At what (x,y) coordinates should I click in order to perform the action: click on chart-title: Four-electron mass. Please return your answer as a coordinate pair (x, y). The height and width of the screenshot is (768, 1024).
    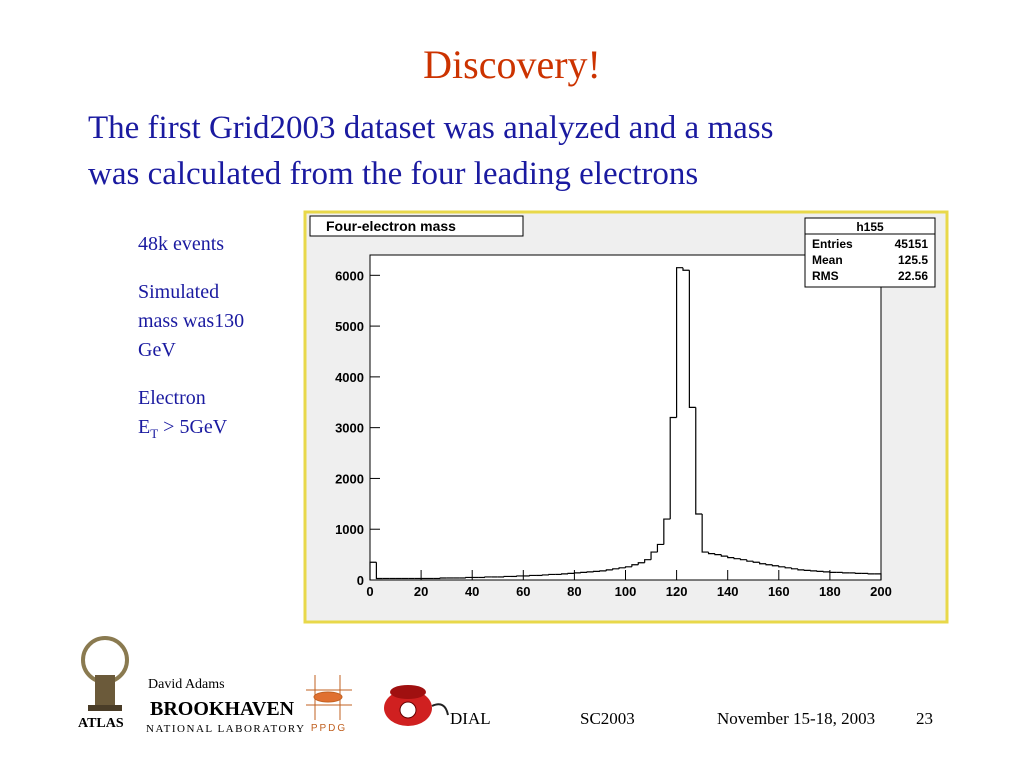
    Looking at the image, I should click on (391, 226).